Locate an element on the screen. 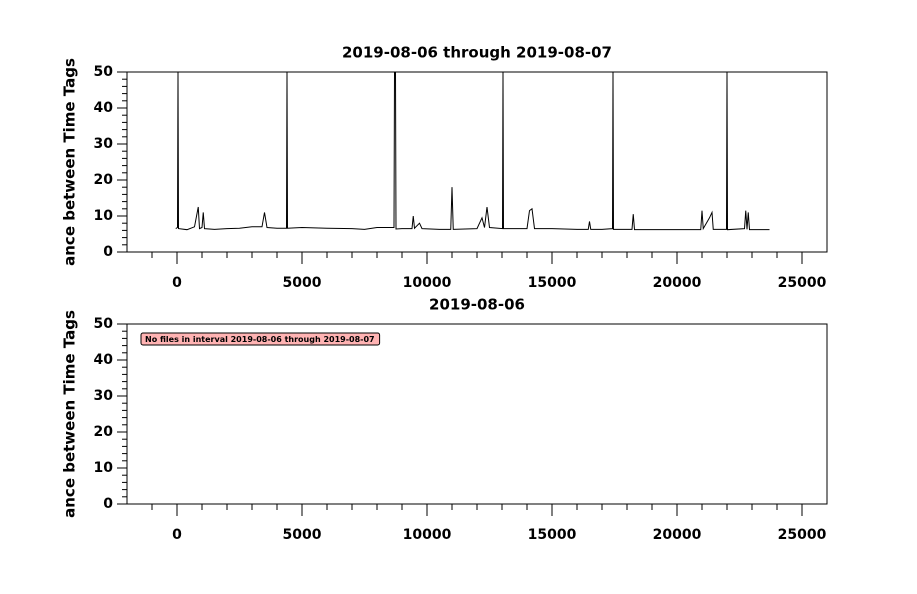 The width and height of the screenshot is (917, 594). chart-title: 2019-08-06 is located at coordinates (477, 305).